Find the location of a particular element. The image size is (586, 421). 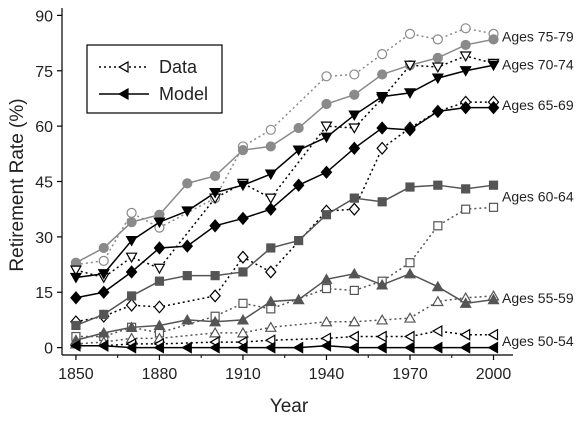

legend: Data Model is located at coordinates (154, 79).